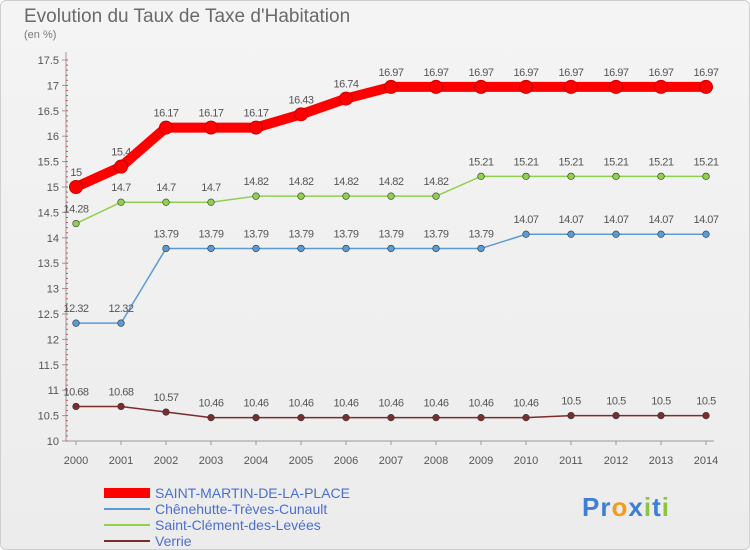 Image resolution: width=750 pixels, height=550 pixels. Describe the element at coordinates (571, 461) in the screenshot. I see `x-tick-label: 2011` at that location.